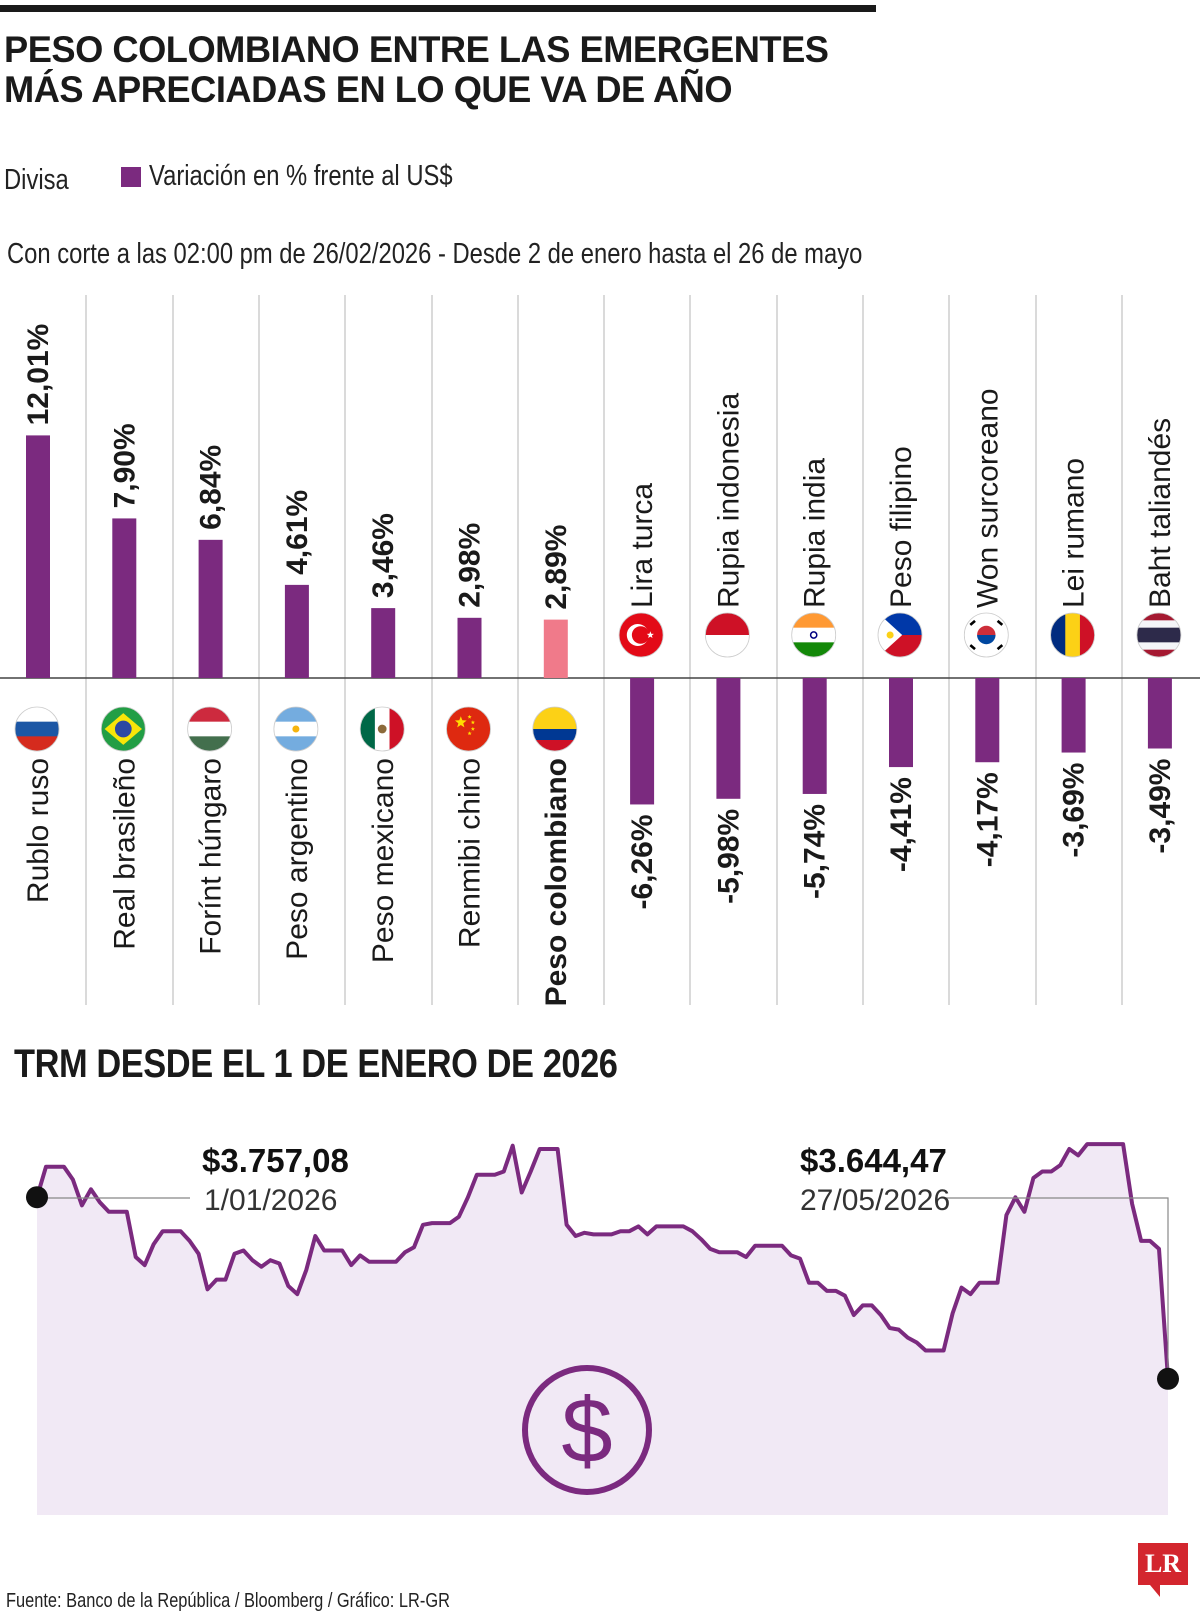  Describe the element at coordinates (873, 1160) in the screenshot. I see `end-value-label: $3.644,47` at that location.